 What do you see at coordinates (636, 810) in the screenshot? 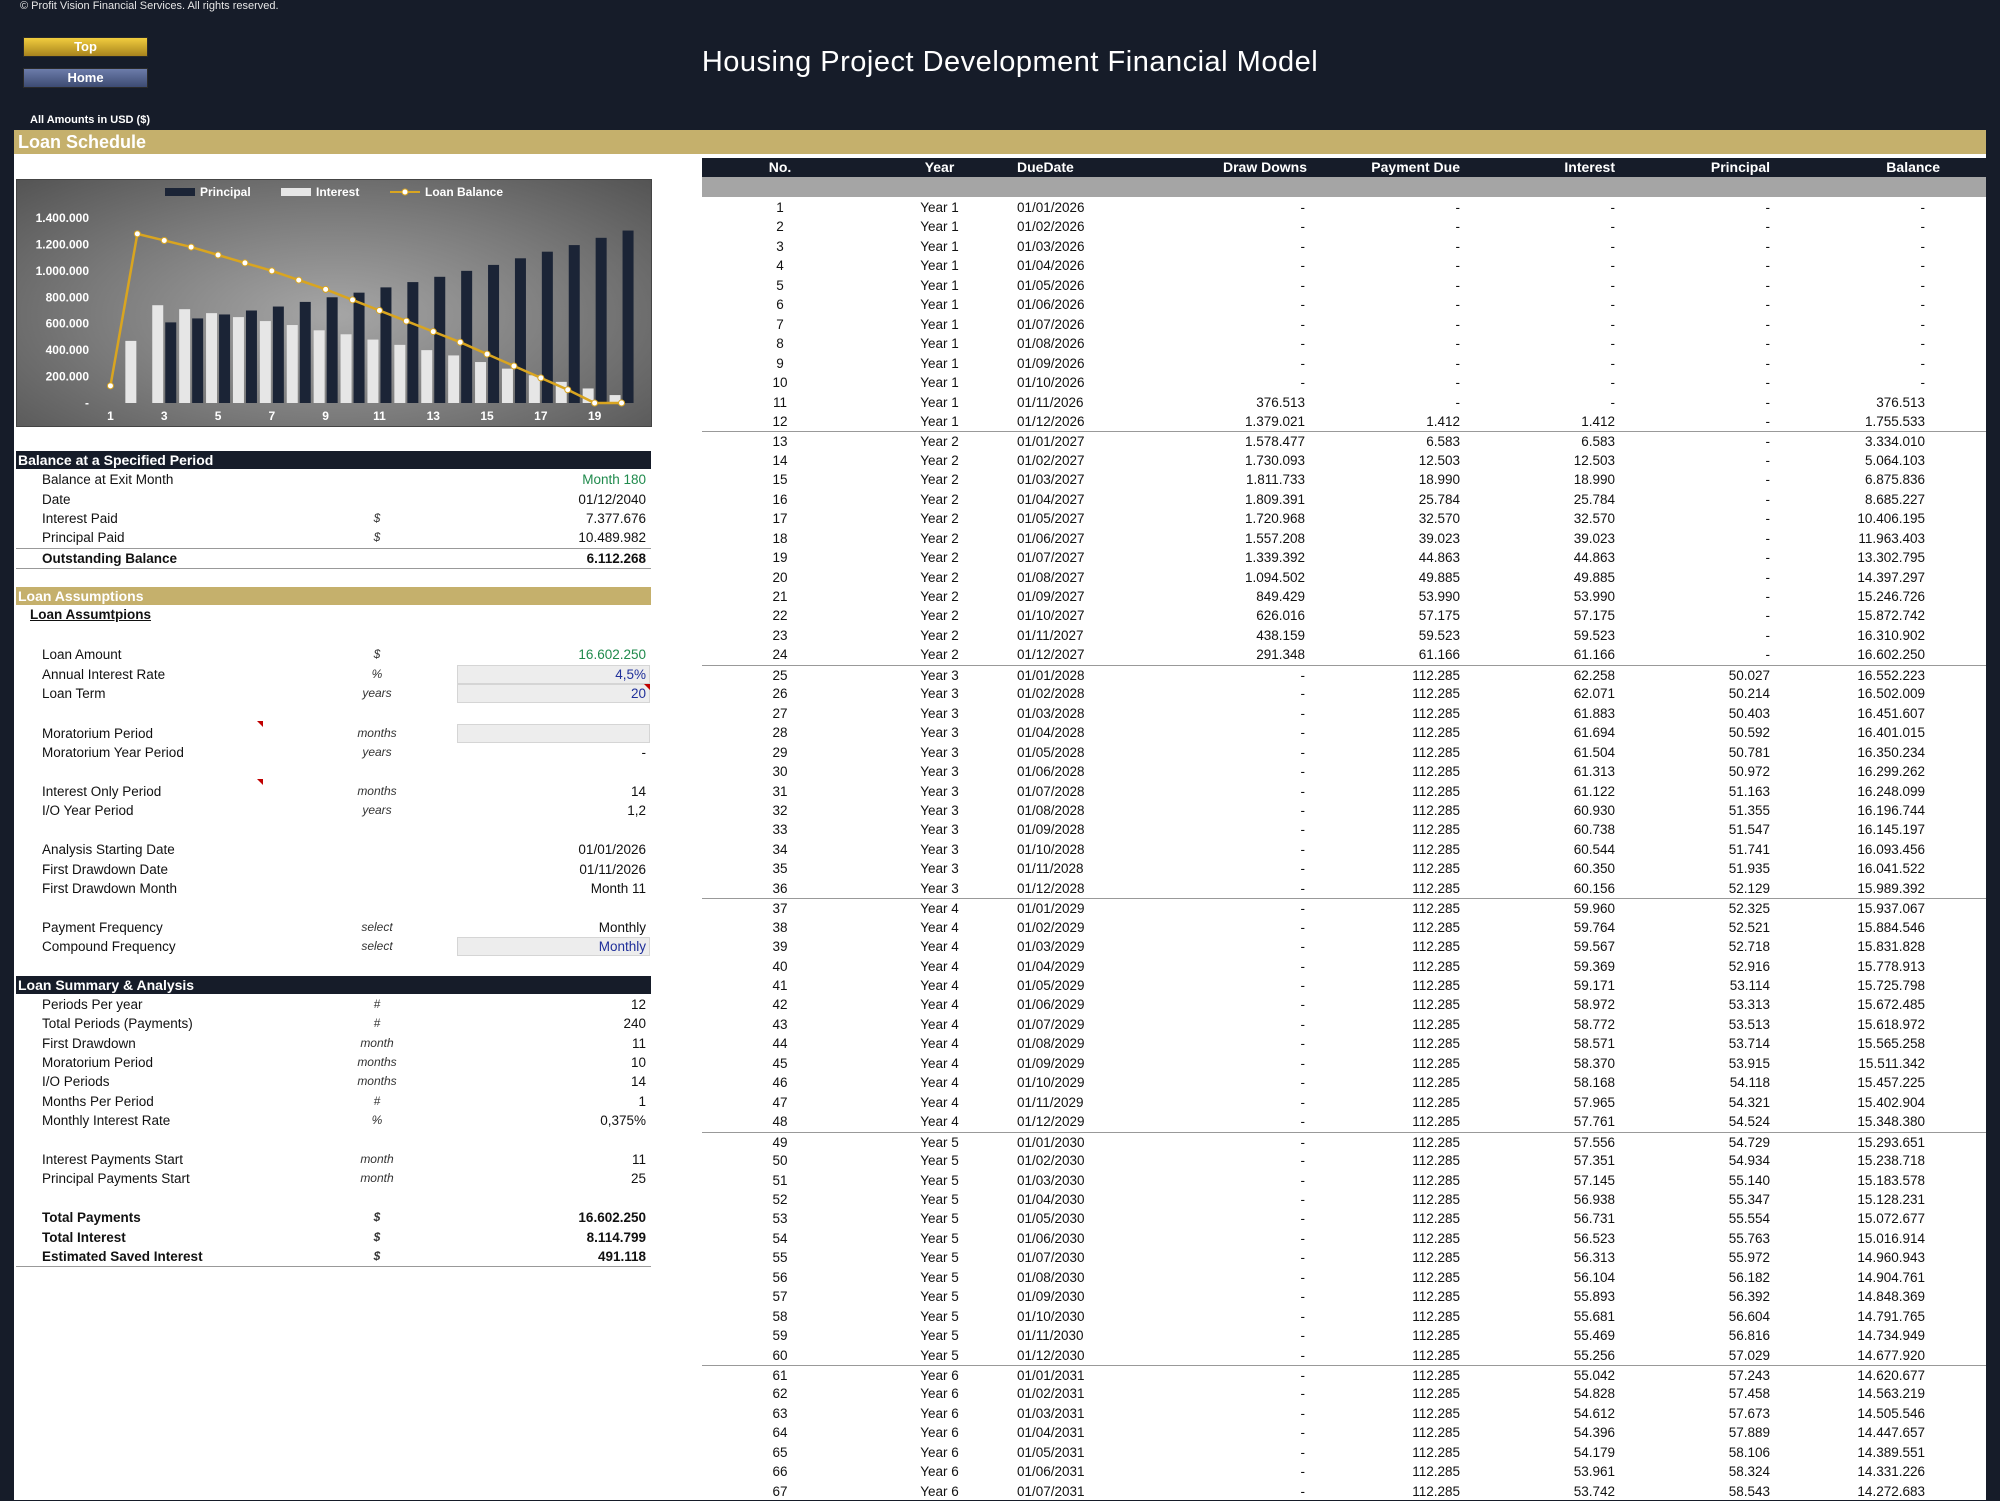
I see `assumption-value: 1,2` at bounding box center [636, 810].